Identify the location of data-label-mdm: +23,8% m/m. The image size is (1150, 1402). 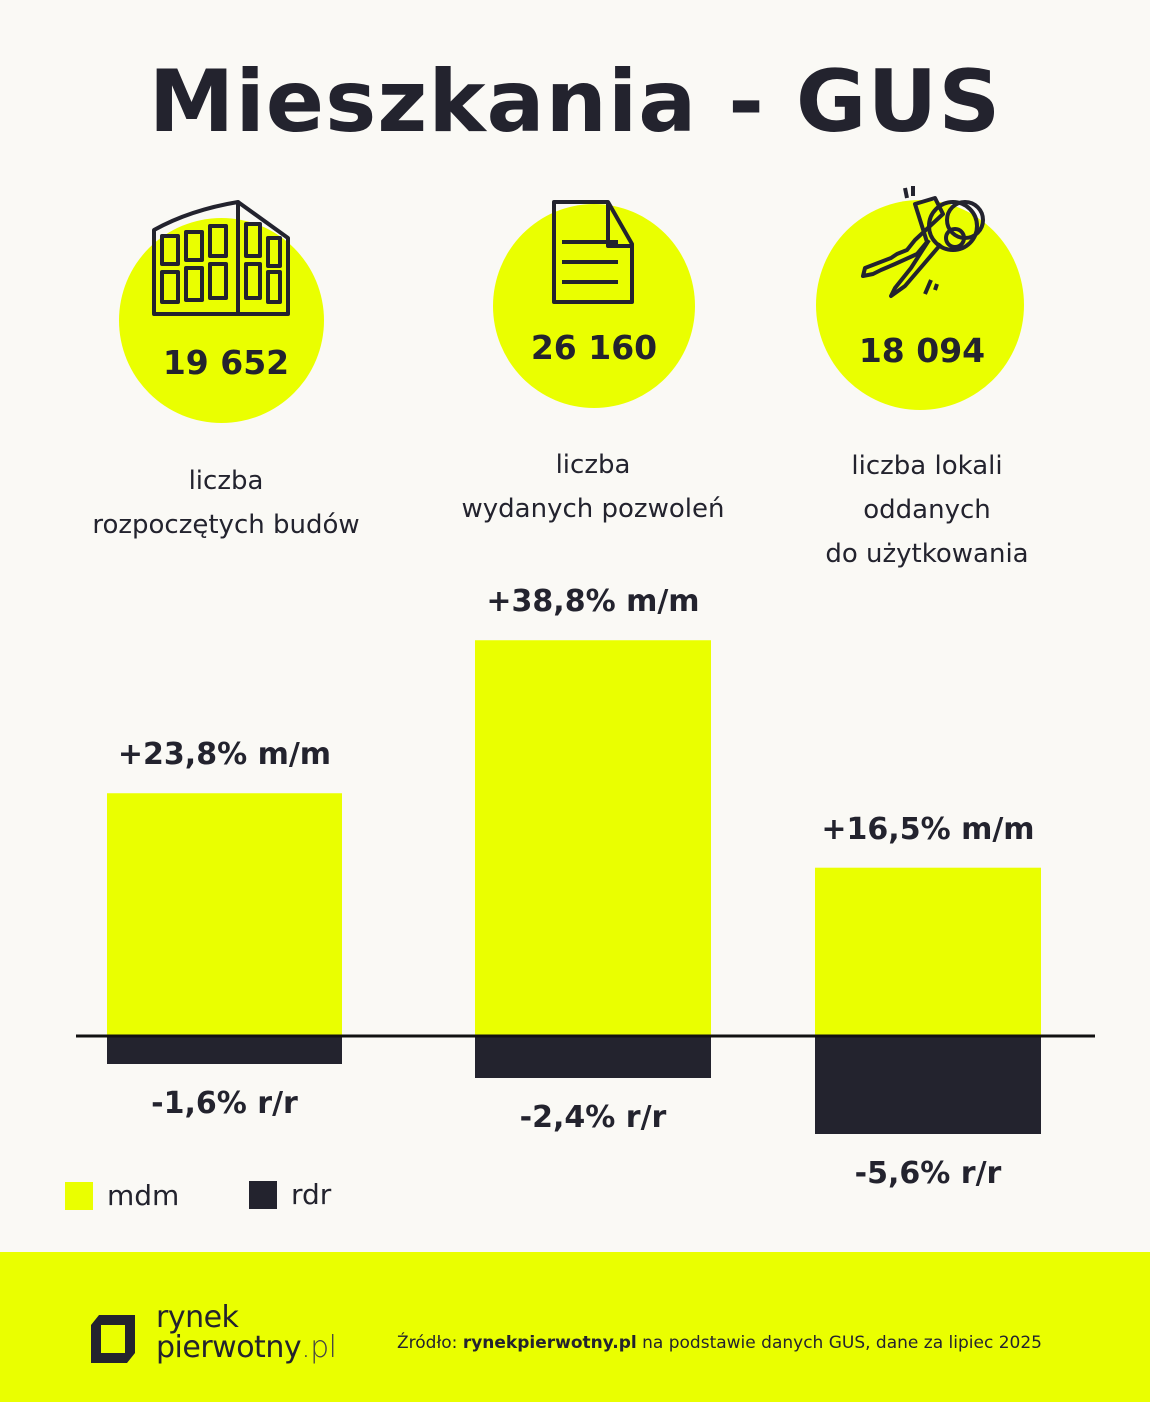
(224, 755).